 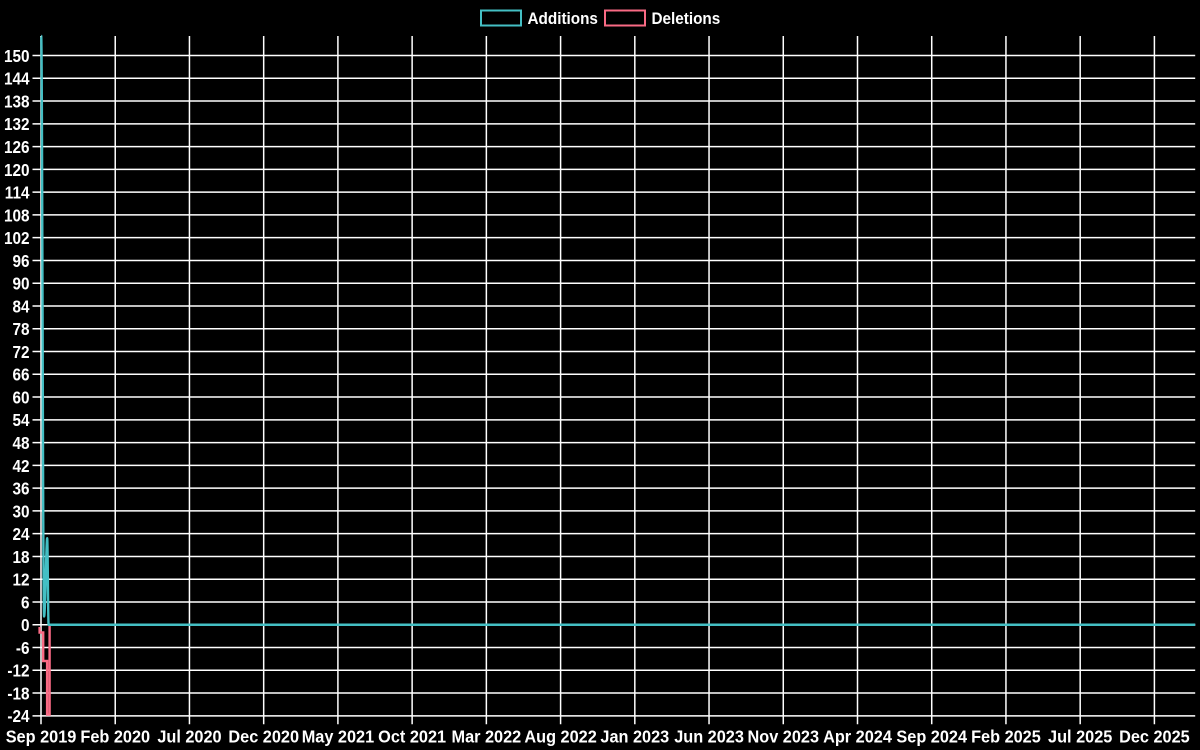 What do you see at coordinates (857, 737) in the screenshot?
I see `svg-text: Apr 2024` at bounding box center [857, 737].